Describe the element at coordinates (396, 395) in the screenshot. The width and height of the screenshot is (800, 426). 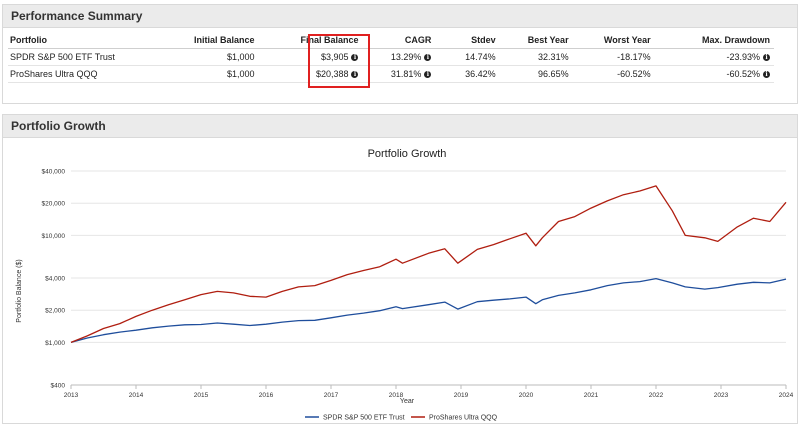
I see `x-tick-label: 2018` at that location.